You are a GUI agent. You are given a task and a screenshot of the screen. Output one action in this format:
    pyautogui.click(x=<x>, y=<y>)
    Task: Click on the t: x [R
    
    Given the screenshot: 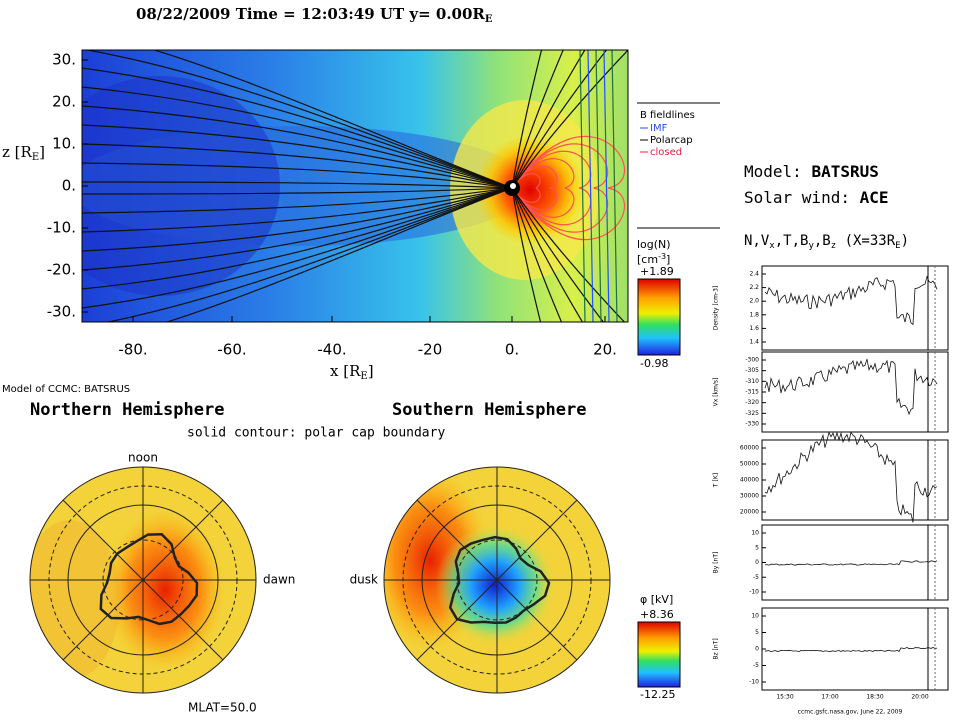 What is the action you would take?
    pyautogui.click(x=345, y=371)
    